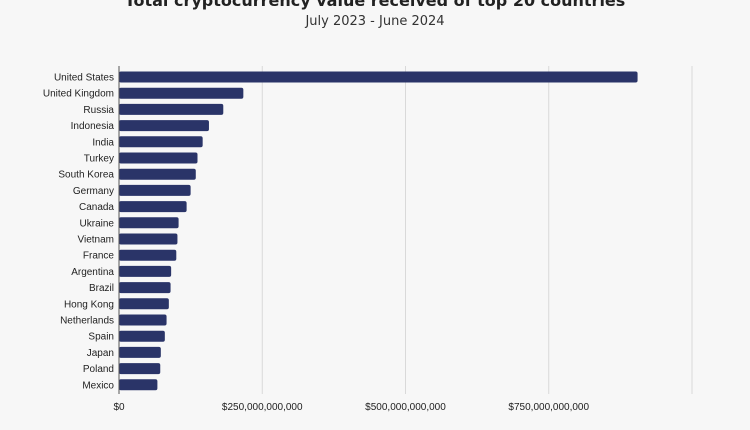  Describe the element at coordinates (89, 304) in the screenshot. I see `category-label: Hong Kong` at that location.